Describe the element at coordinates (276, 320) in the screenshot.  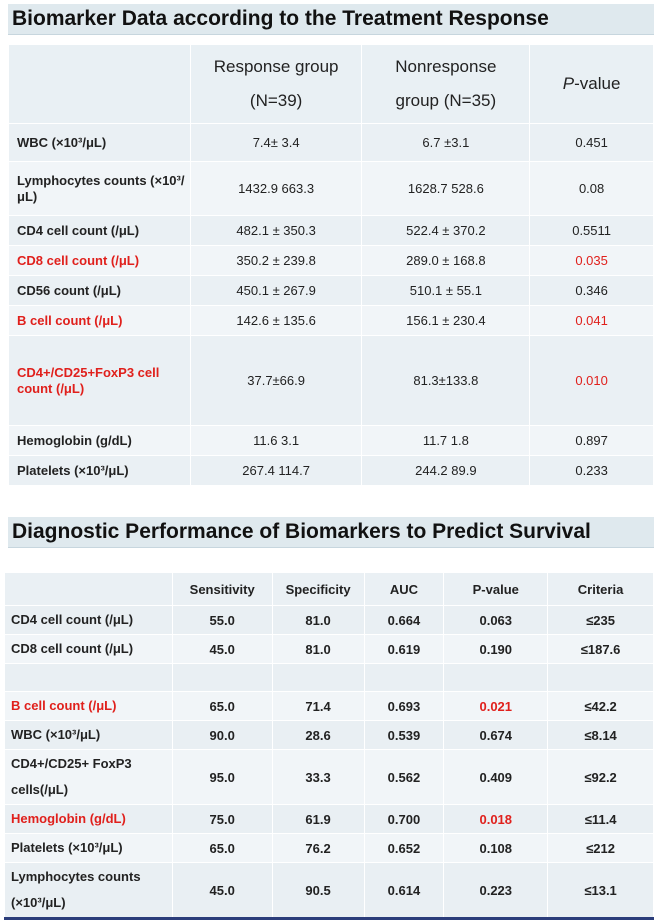
I see `response-value: 142.6 ± 135.6` at that location.